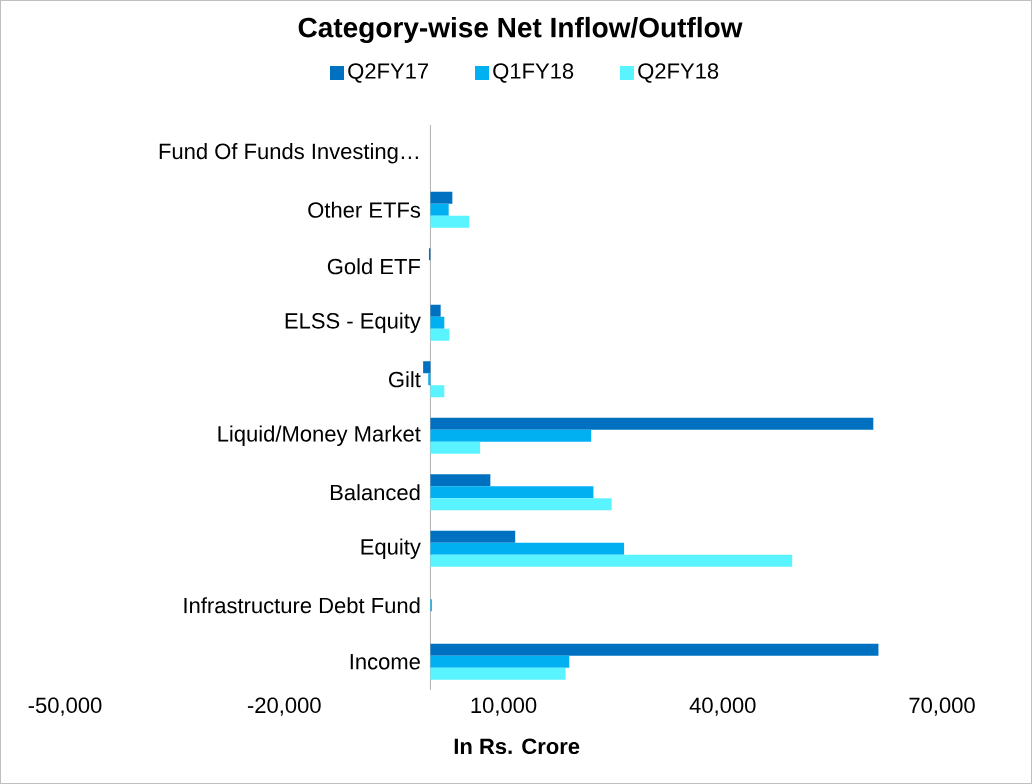 This screenshot has width=1032, height=784. I want to click on x-axis-title: In Rs. Crore, so click(517, 746).